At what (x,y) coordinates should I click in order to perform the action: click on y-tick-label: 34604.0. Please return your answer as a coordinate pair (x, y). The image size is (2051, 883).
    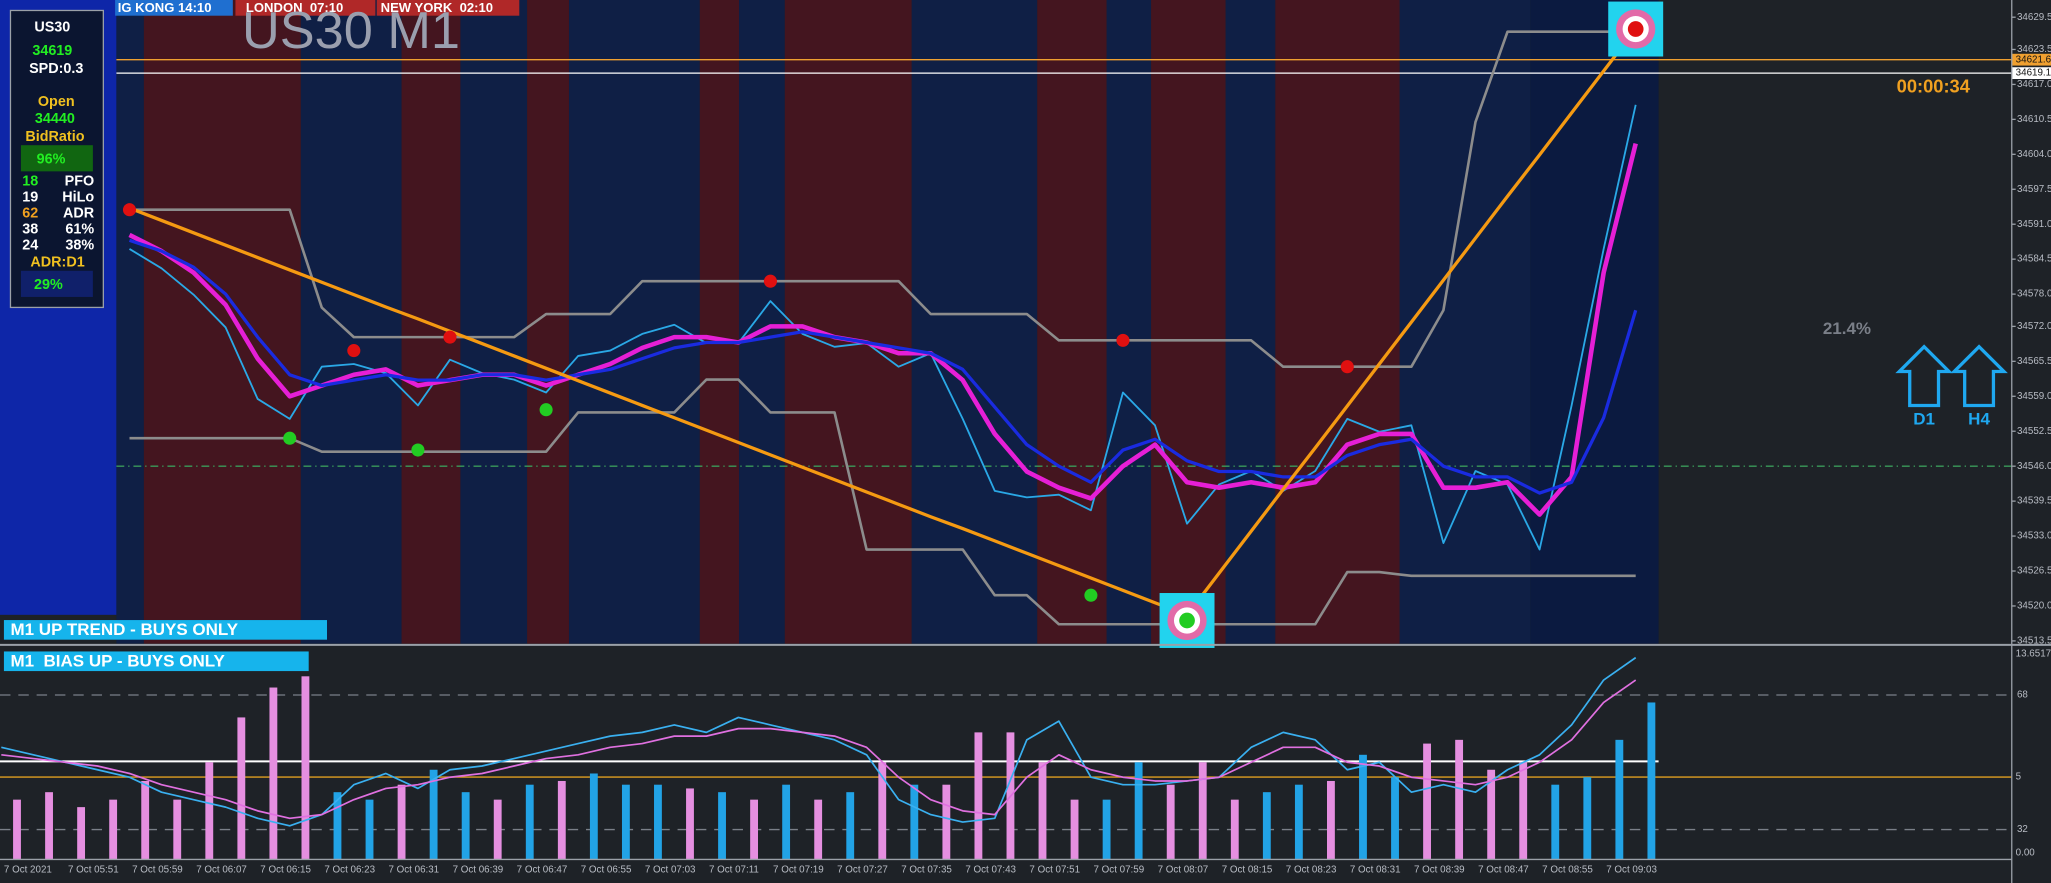
    Looking at the image, I should click on (2034, 154).